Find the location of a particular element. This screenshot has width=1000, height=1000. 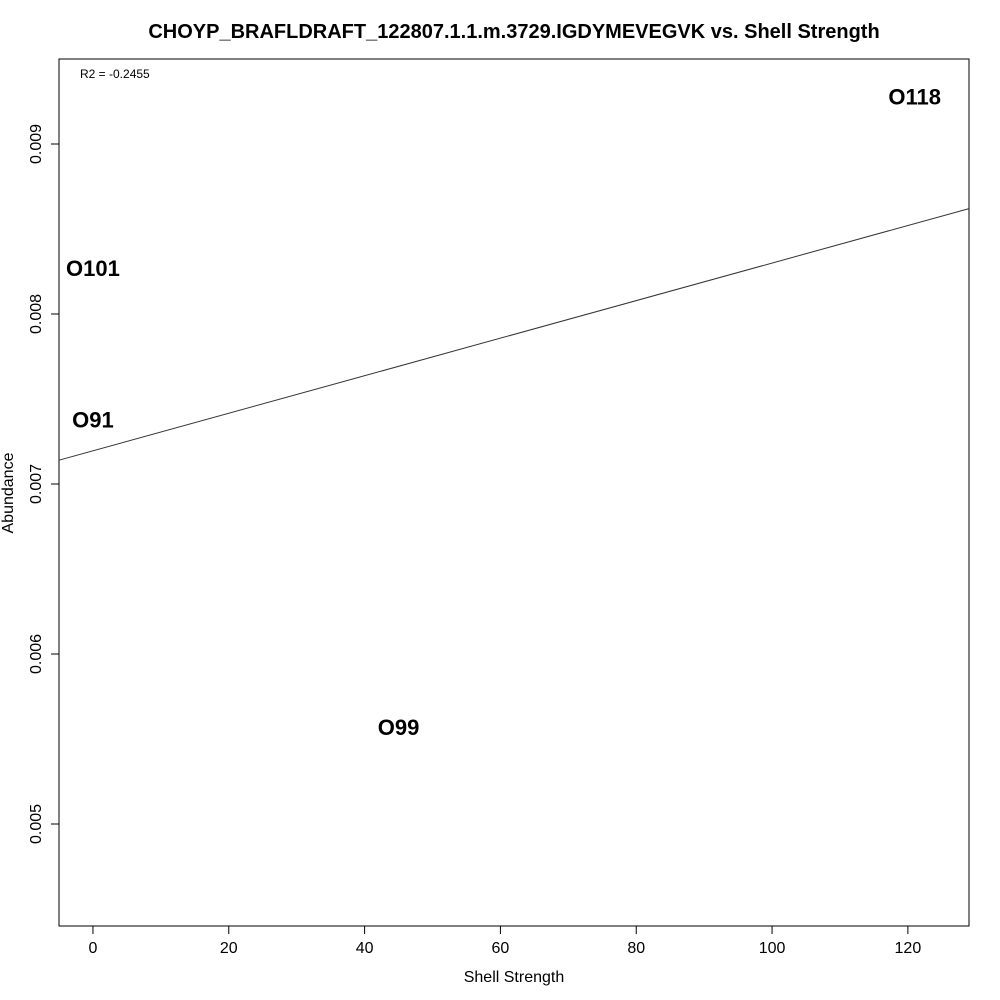

point-label-o91: O91 is located at coordinates (93, 419).